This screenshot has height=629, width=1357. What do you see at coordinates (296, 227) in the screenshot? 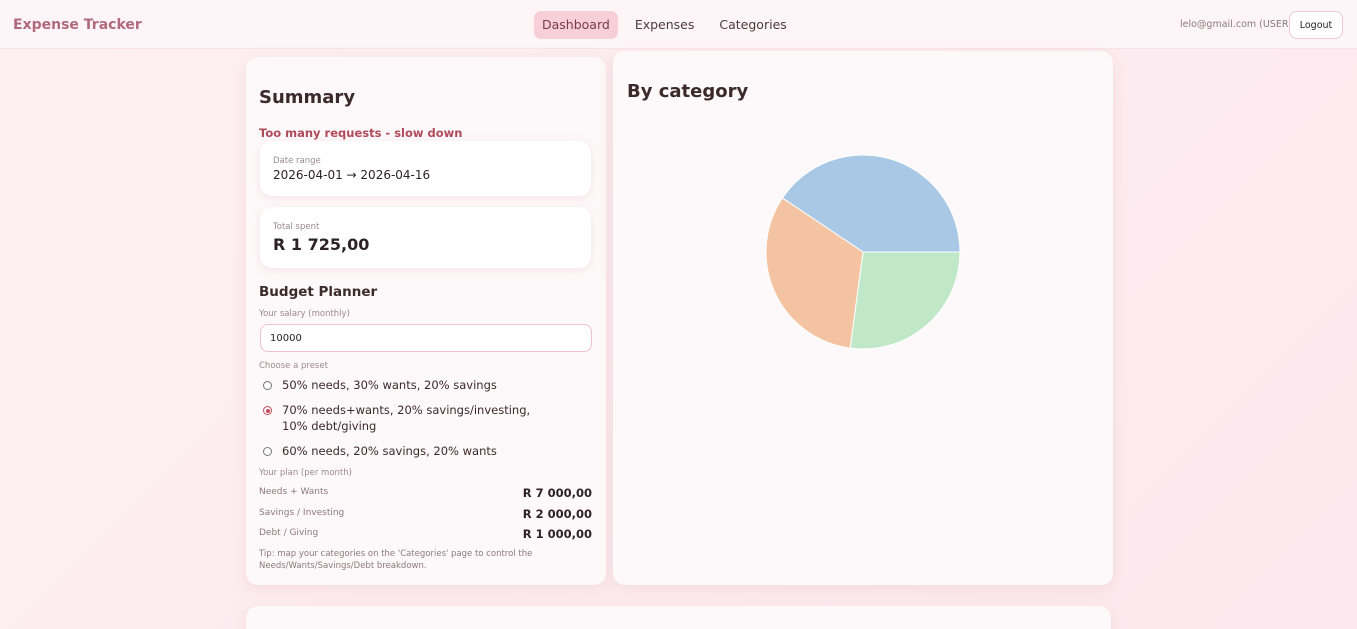
I see `total-spent-label: Total spent` at bounding box center [296, 227].